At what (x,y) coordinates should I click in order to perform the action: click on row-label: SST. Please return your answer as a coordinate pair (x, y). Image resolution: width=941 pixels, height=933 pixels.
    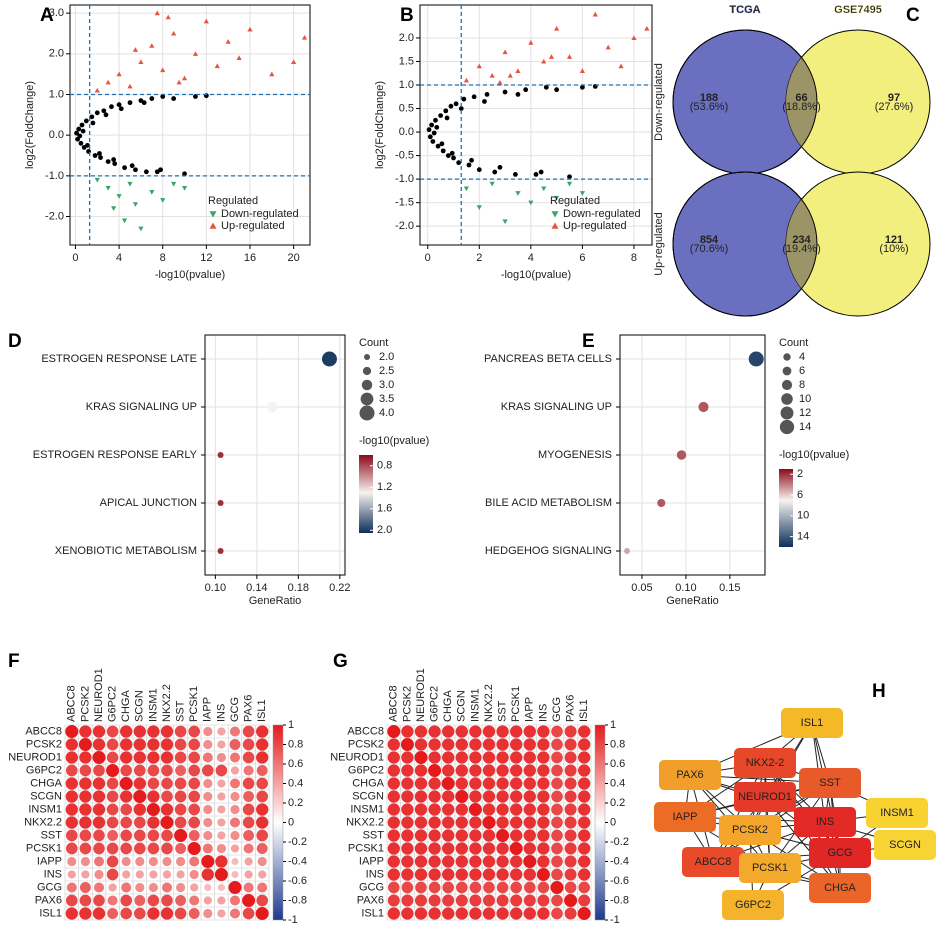
    Looking at the image, I should click on (374, 835).